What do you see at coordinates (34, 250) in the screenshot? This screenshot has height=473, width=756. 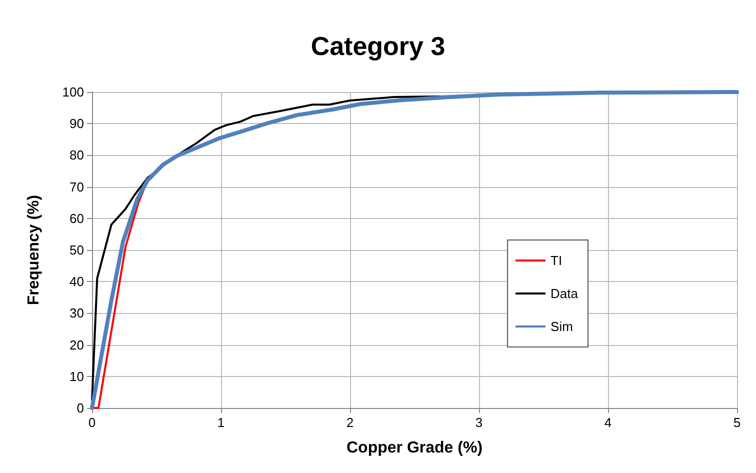 I see `y-axis-title: Frequency (%)` at bounding box center [34, 250].